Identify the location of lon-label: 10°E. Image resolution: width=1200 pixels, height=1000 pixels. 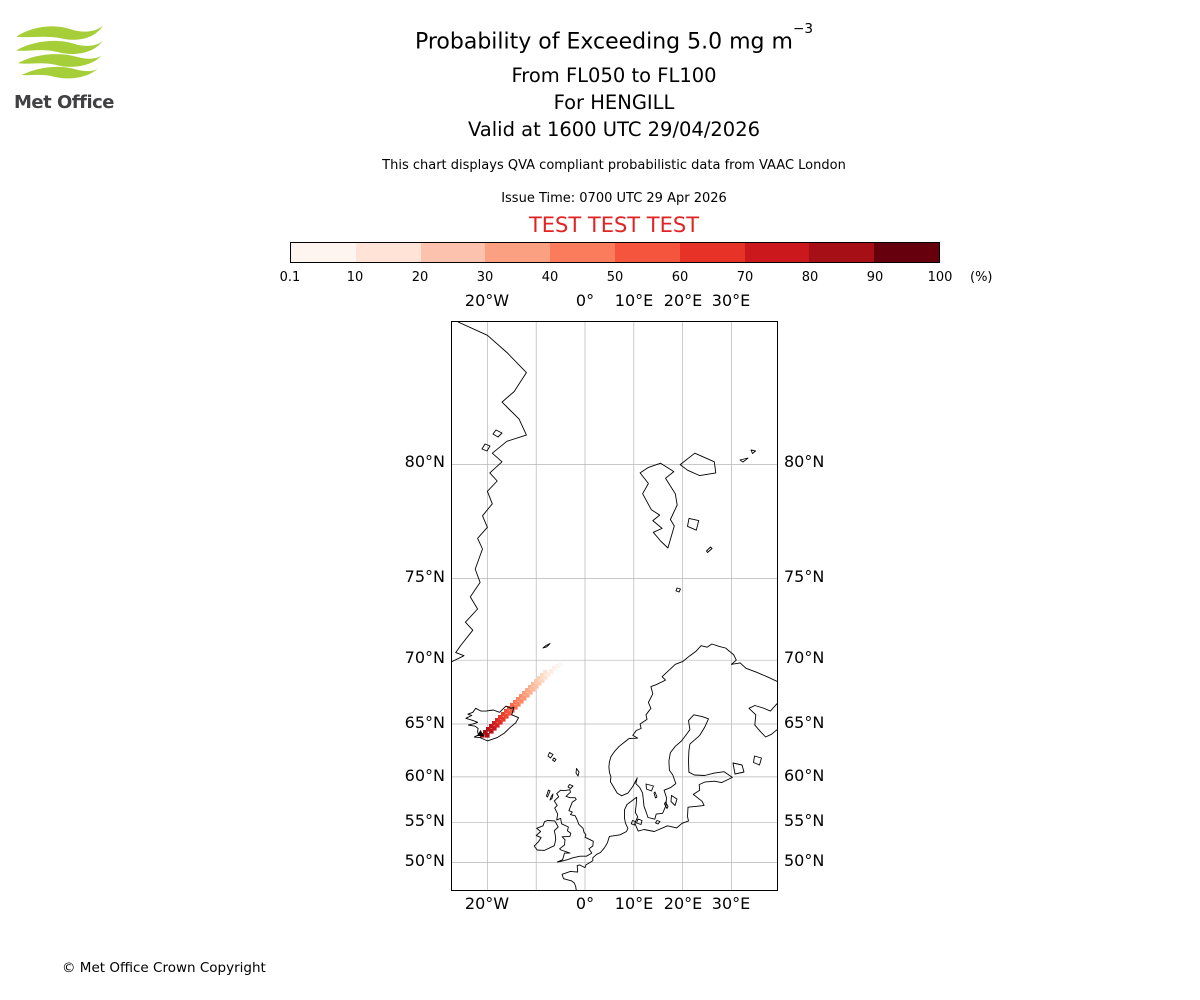
(634, 300).